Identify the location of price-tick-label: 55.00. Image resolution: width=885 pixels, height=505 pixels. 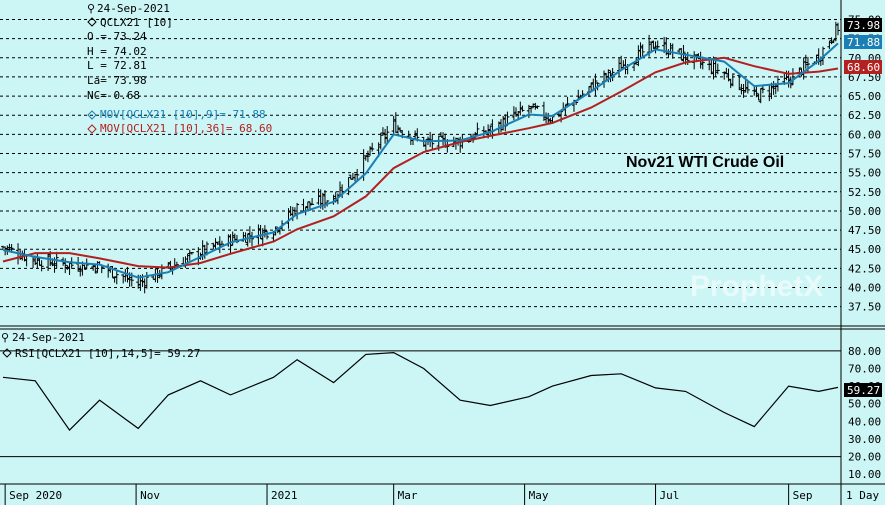
(864, 173).